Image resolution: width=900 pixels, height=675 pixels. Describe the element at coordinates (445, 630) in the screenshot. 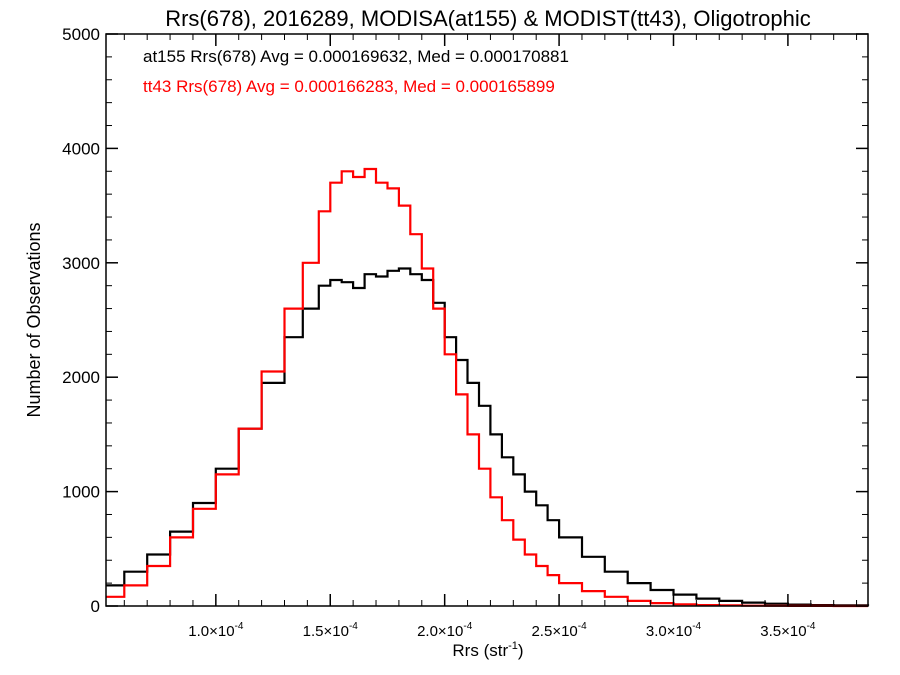

I see `x-tick-label: 2.0×10⁻⁴` at that location.